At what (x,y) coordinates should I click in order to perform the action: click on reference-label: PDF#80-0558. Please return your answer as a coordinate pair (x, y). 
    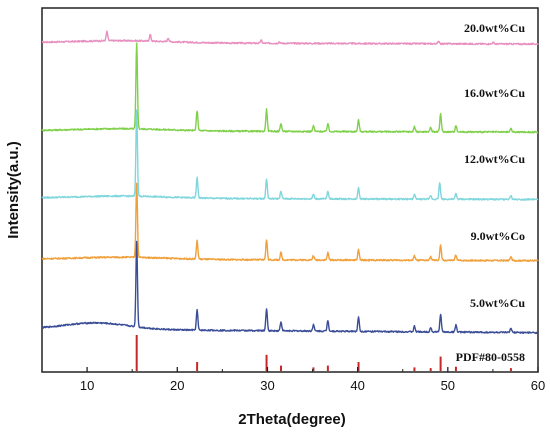
    Looking at the image, I should click on (490, 357).